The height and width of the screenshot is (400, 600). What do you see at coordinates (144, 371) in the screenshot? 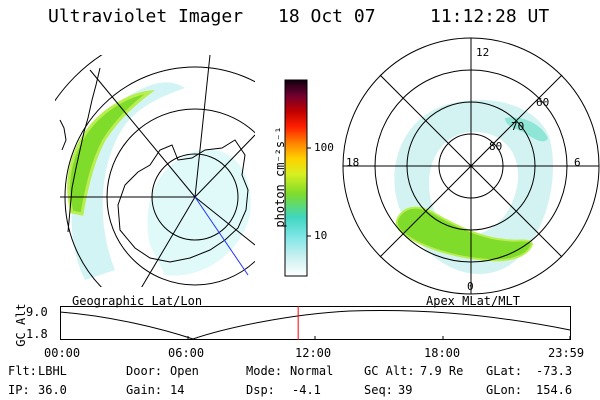
I see `door-label: Door:` at bounding box center [144, 371].